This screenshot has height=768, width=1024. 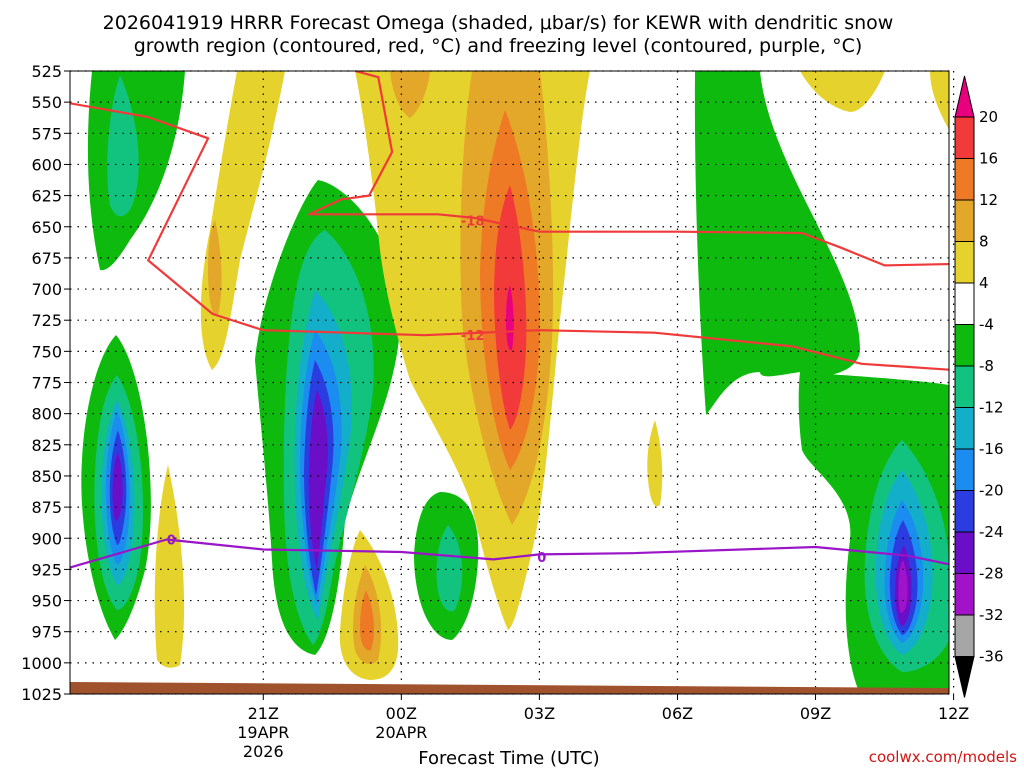 What do you see at coordinates (46, 164) in the screenshot?
I see `y-tick-label: 600` at bounding box center [46, 164].